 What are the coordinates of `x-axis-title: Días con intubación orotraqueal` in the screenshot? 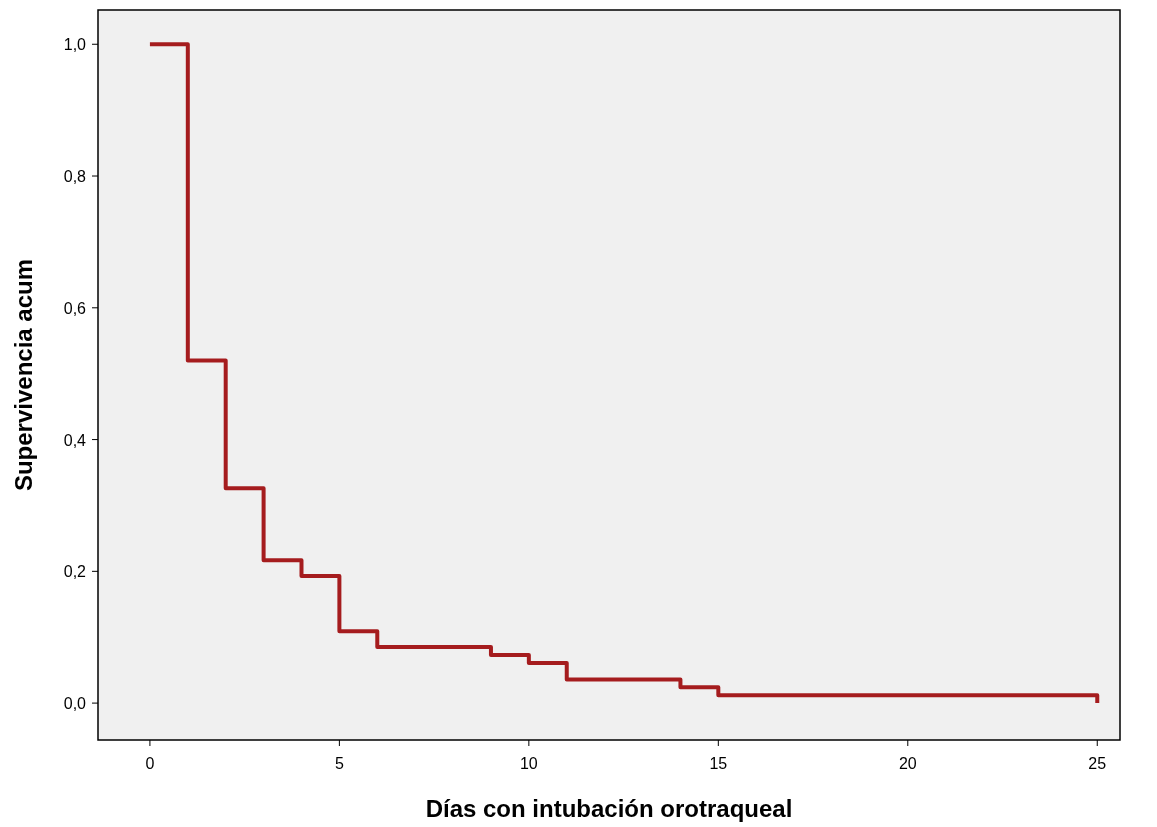 It's located at (609, 808).